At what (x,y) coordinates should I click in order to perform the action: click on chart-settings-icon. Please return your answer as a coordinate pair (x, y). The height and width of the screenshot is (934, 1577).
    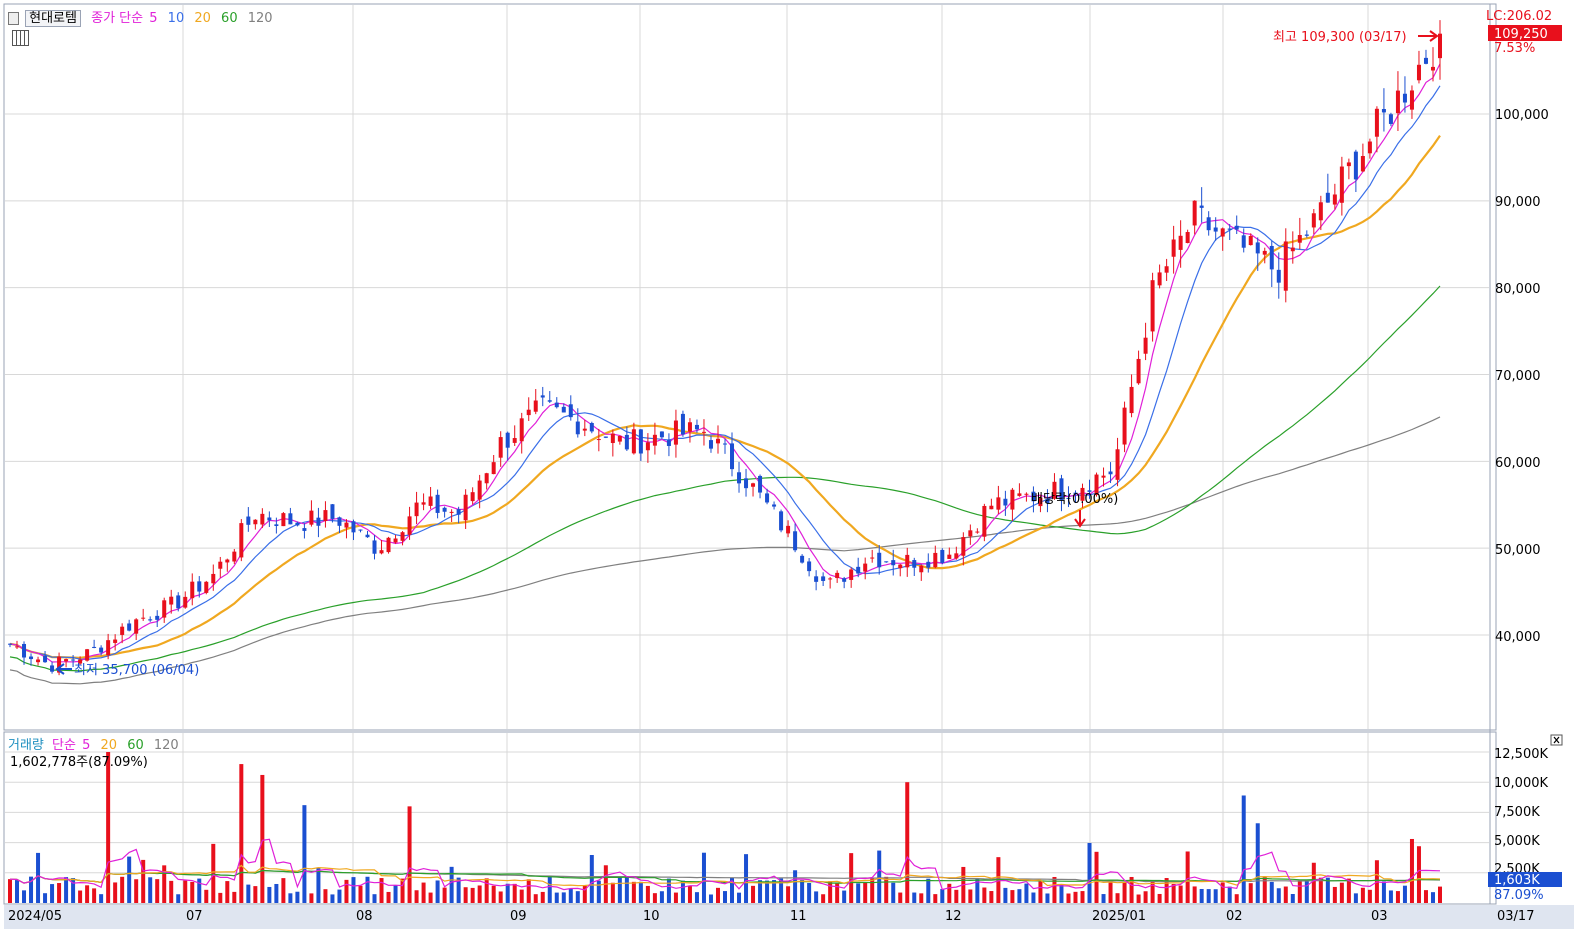
    Looking at the image, I should click on (20, 38).